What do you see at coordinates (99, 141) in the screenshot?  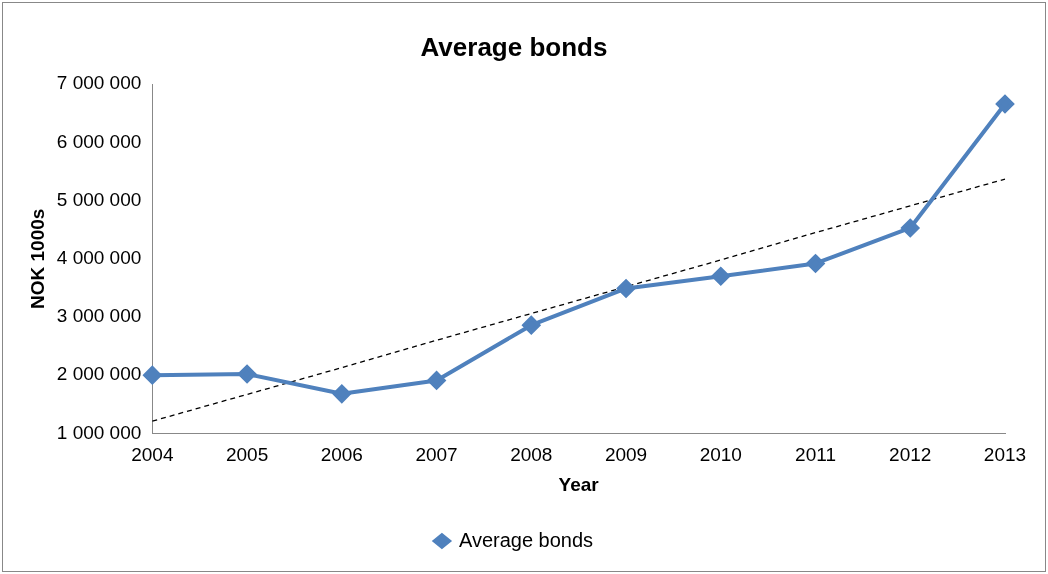 I see `y-tick-label: 6 000 000` at bounding box center [99, 141].